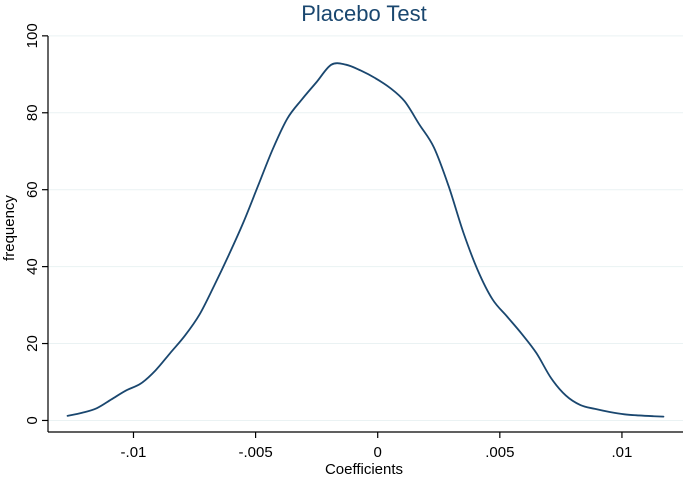  I want to click on y-tick-label-100: 100, so click(32, 35).